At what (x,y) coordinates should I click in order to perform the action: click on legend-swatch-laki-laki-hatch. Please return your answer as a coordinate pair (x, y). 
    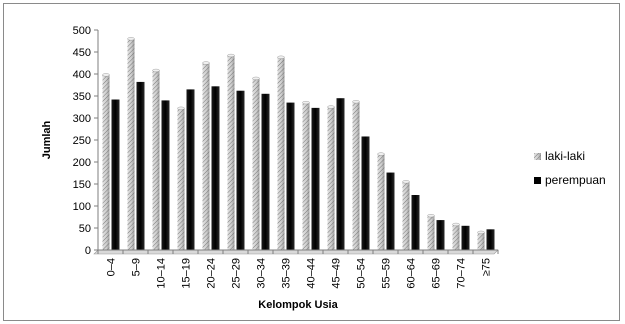
    Looking at the image, I should click on (537, 156).